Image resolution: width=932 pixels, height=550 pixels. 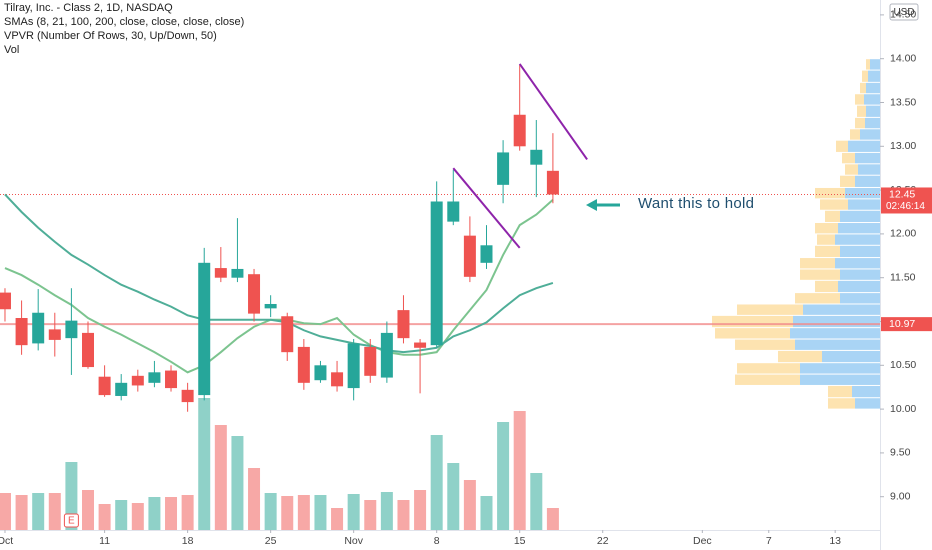 I want to click on y-tick-label: 14.50, so click(x=903, y=15).